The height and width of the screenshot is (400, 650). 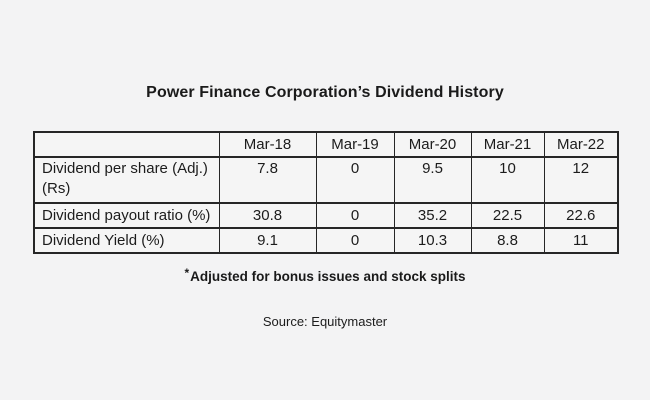 I want to click on row-label-dividend-yield: Dividend Yield (%), so click(x=126, y=240).